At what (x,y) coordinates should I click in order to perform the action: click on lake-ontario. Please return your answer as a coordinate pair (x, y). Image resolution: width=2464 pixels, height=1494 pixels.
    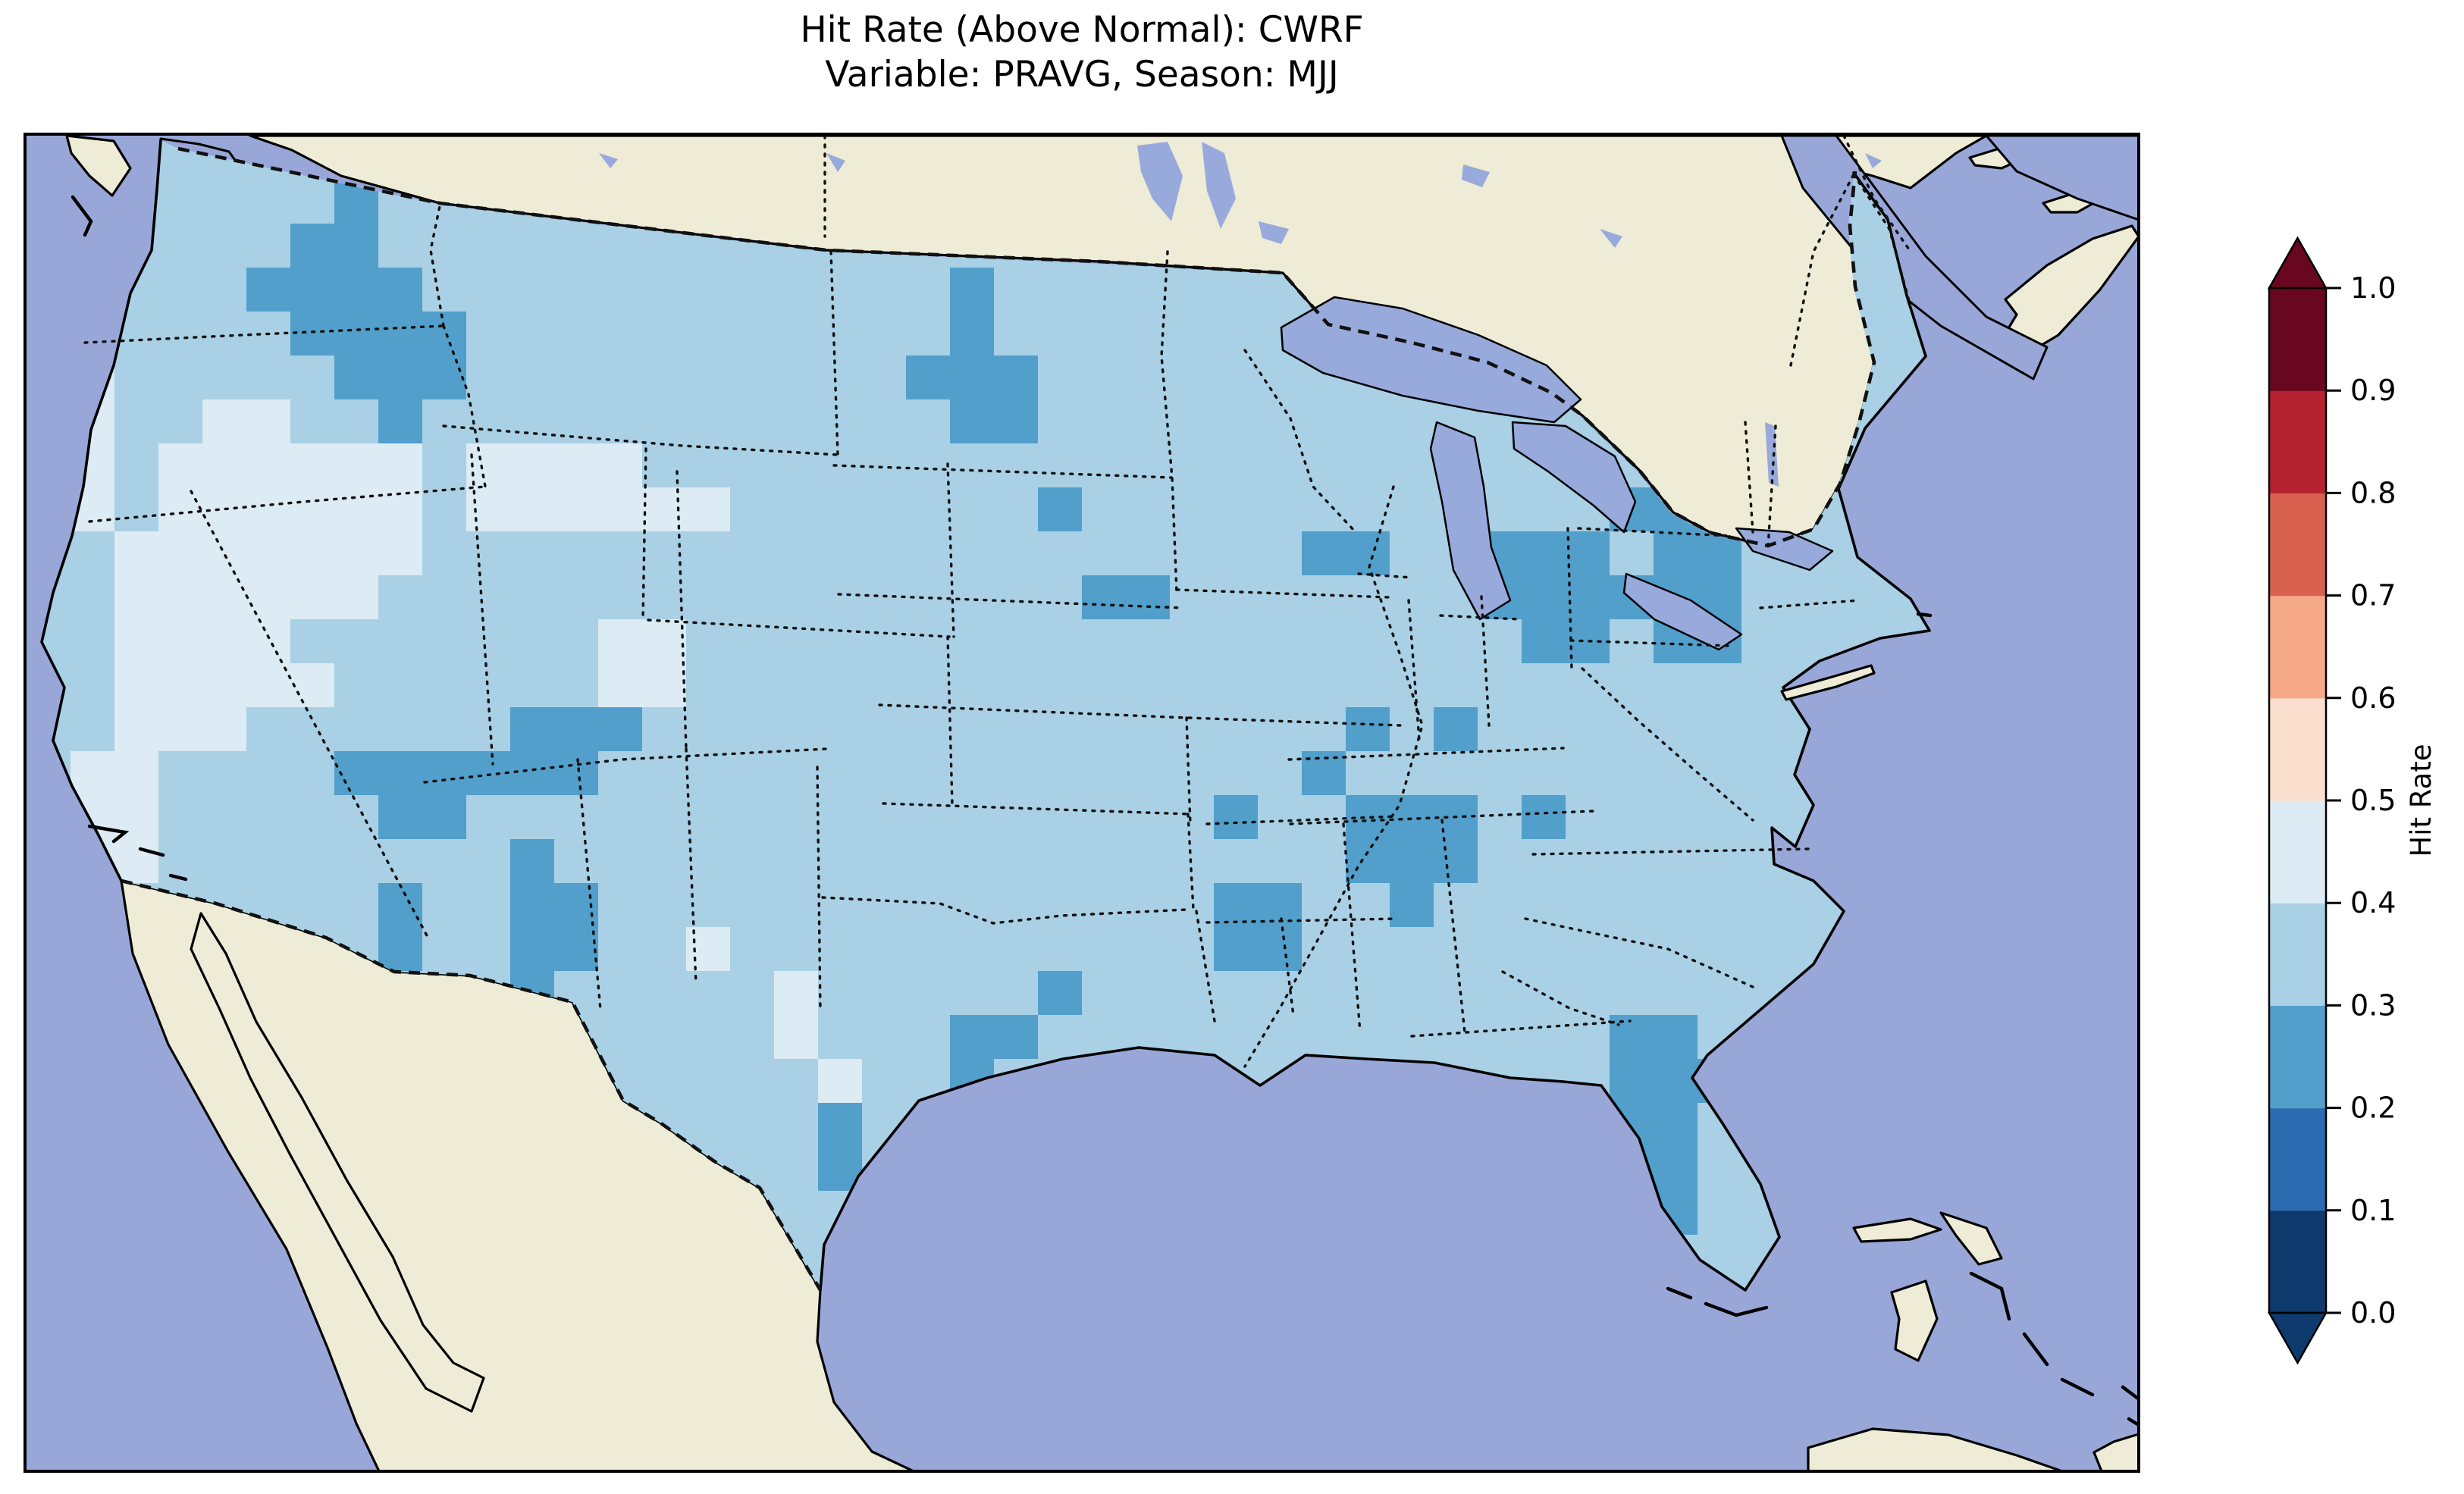
    Looking at the image, I should click on (1785, 549).